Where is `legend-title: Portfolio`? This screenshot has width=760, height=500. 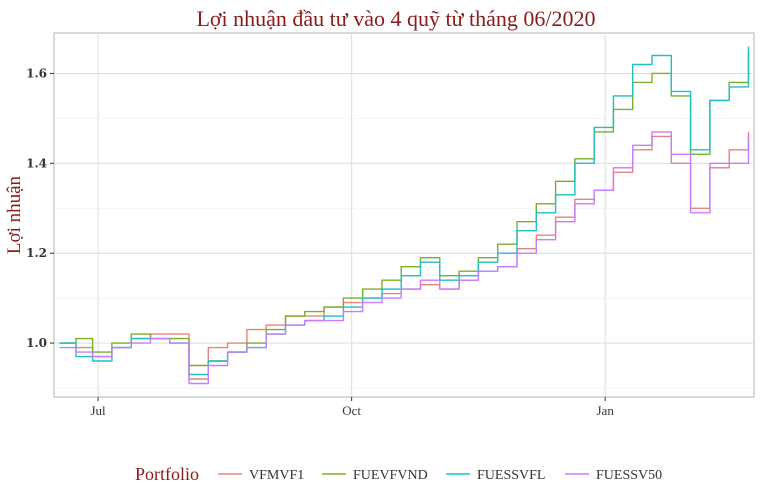 legend-title: Portfolio is located at coordinates (167, 474).